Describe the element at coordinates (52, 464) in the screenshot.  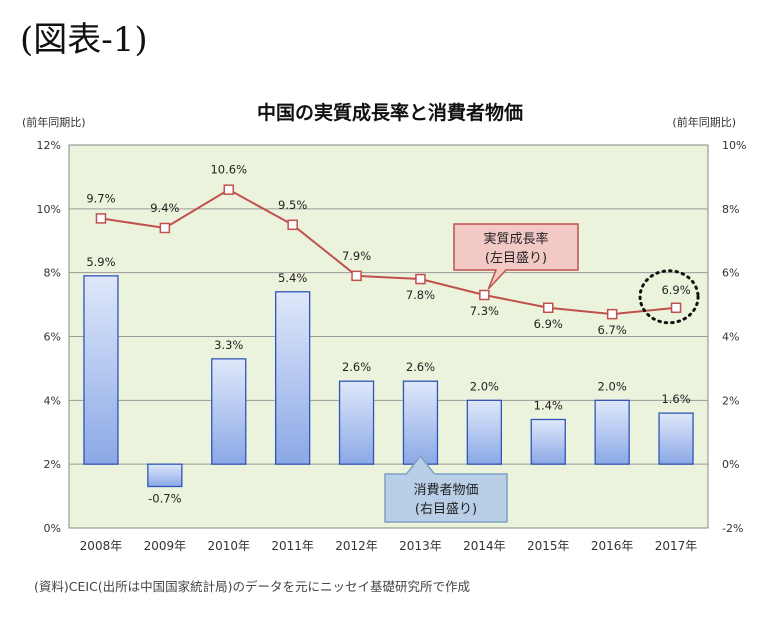
I see `left-tick-label: 2%` at that location.